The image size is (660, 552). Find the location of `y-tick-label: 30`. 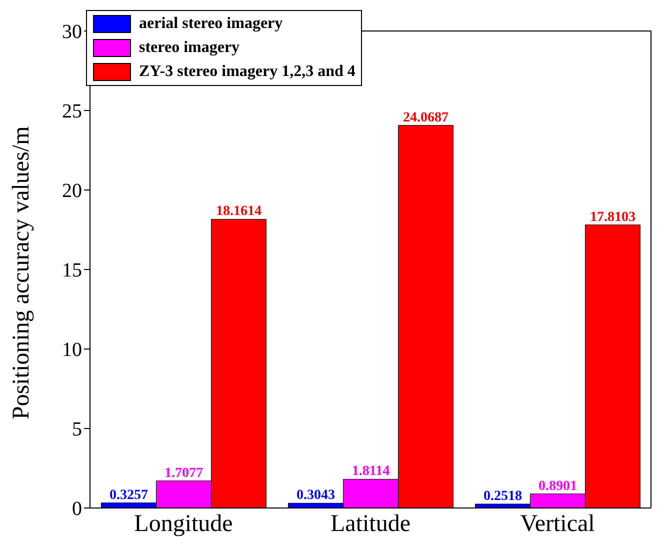

y-tick-label: 30 is located at coordinates (72, 32).